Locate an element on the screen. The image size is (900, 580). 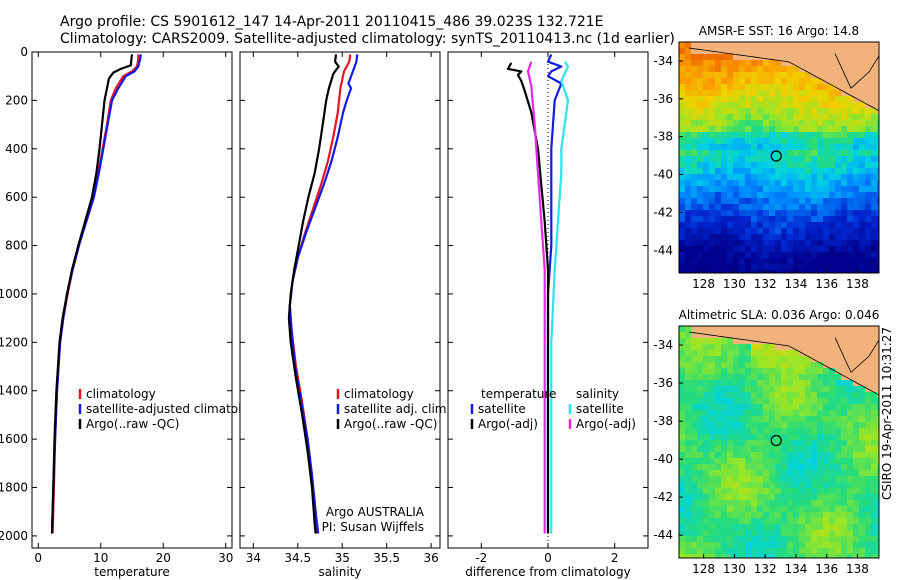
map-title: Altimetric SLA: 0.036 Argo: 0.046 is located at coordinates (779, 315).